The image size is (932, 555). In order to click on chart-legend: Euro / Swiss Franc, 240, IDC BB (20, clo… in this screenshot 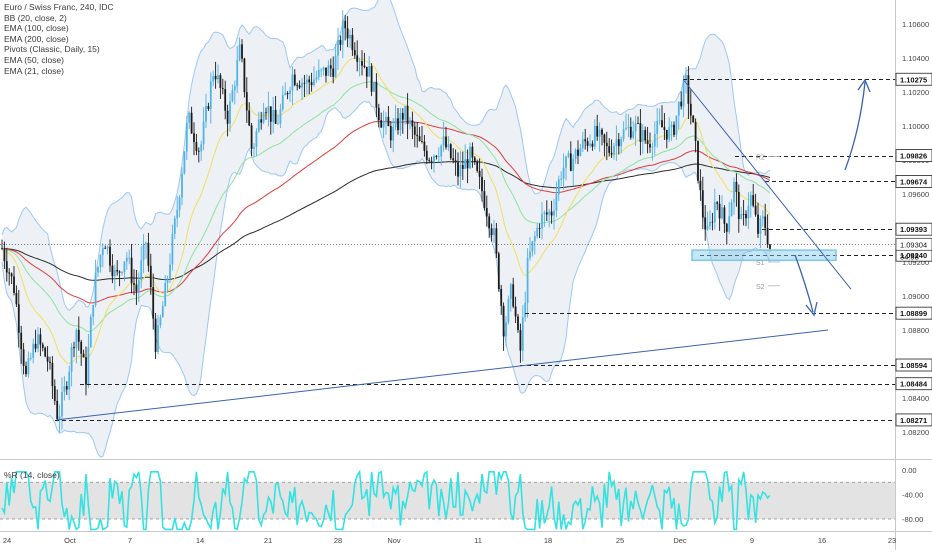, I will do `click(59, 39)`.